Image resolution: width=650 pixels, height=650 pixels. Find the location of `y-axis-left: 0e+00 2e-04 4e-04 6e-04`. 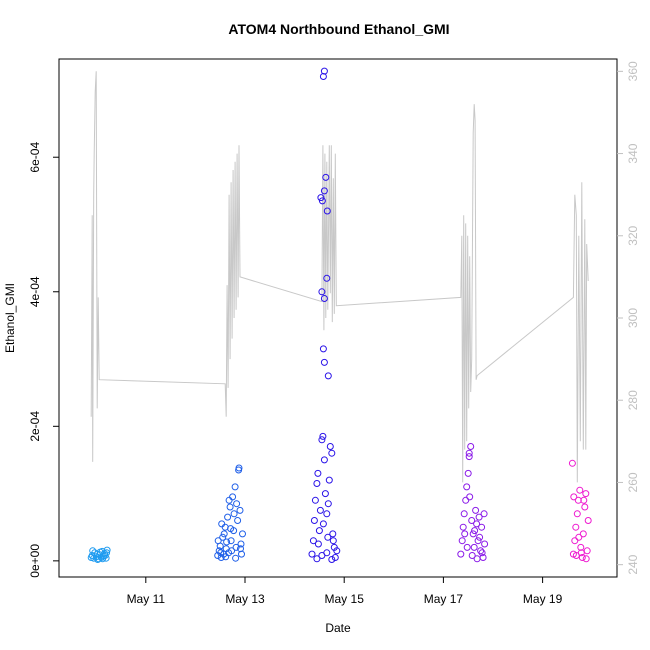

y-axis-left: 0e+00 2e-04 4e-04 6e-04 is located at coordinates (43, 360).